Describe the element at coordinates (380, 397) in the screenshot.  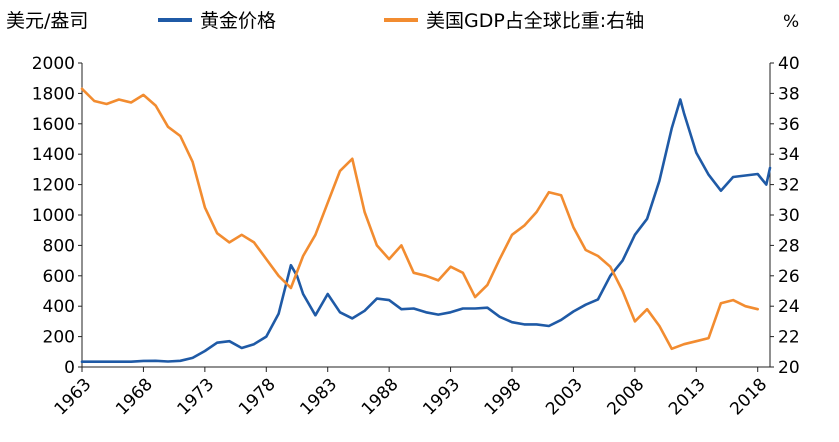
I see `x-tick-label: 1988` at that location.